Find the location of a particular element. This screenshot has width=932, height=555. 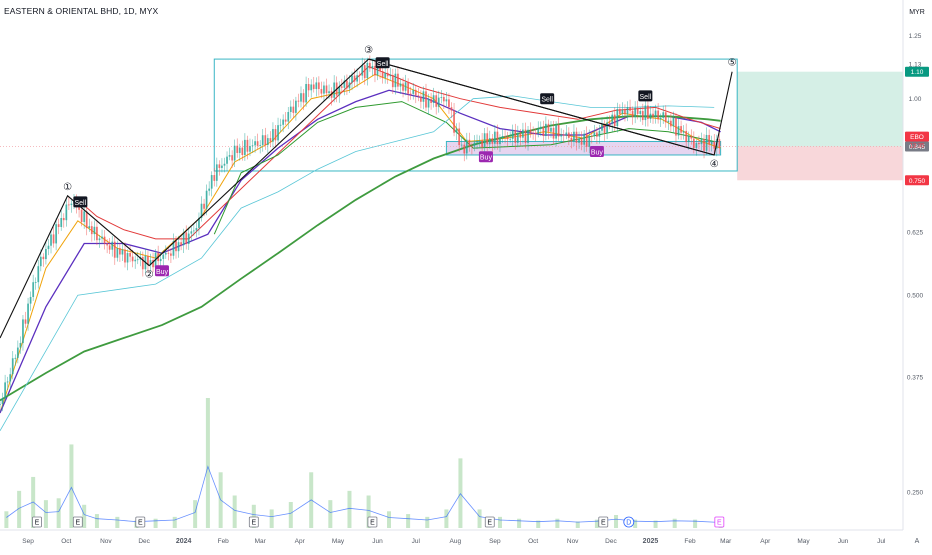

trail-lower-line is located at coordinates (464, 168).